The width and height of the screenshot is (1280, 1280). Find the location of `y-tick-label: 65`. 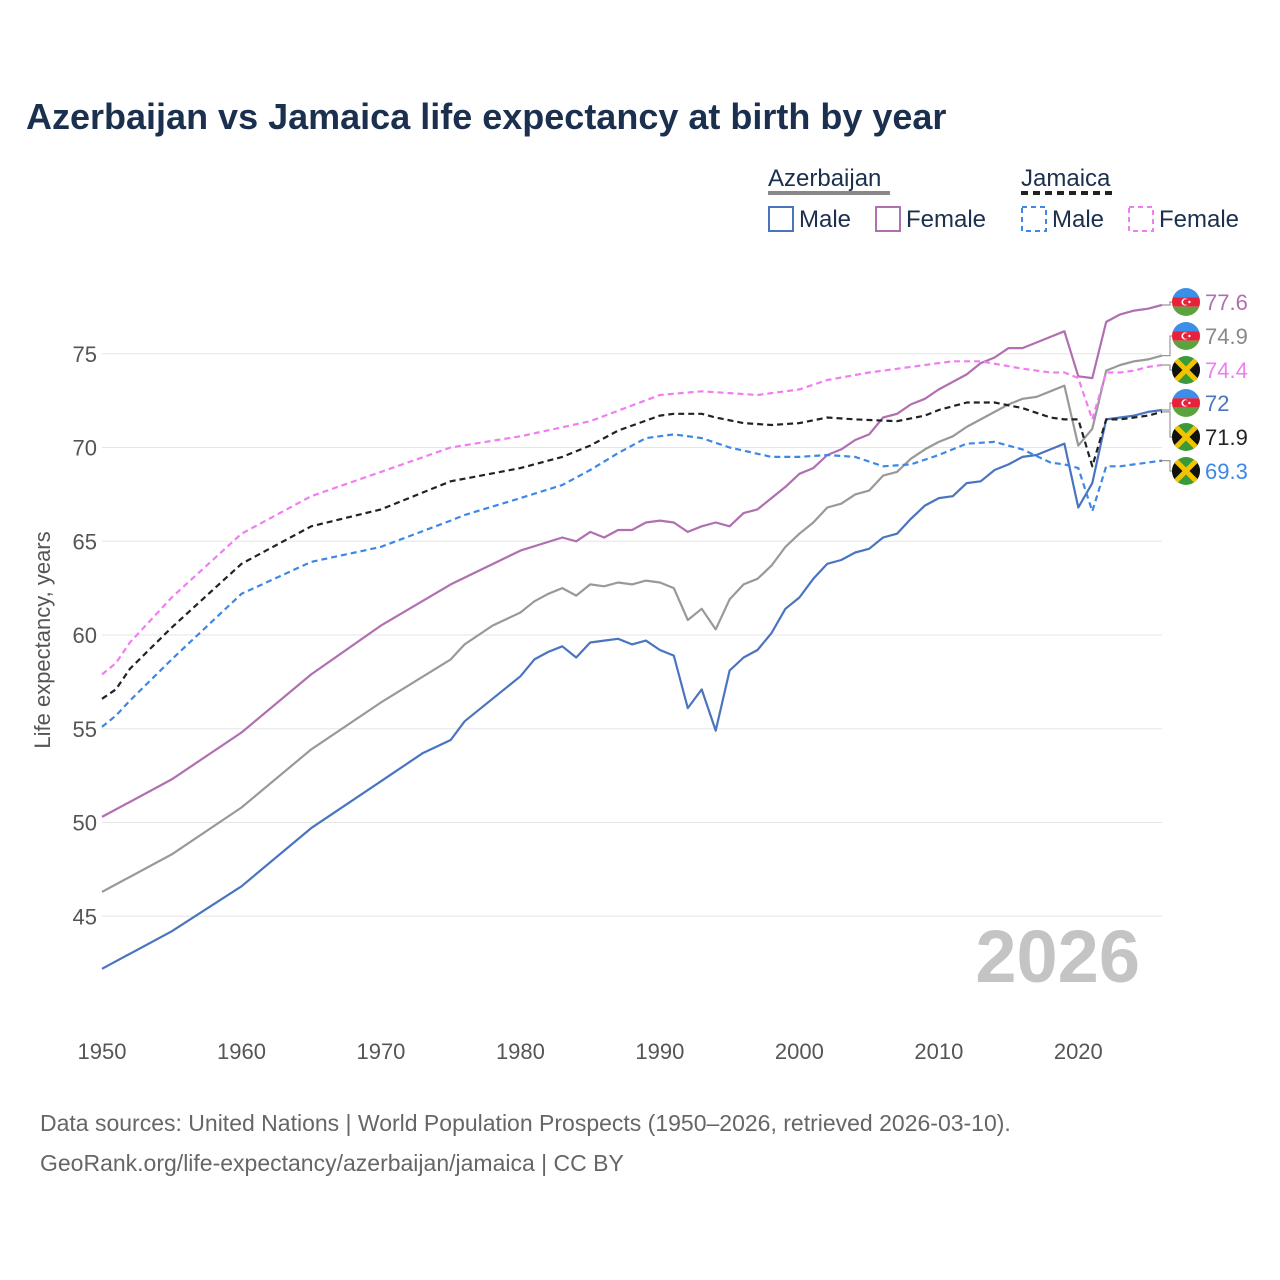

y-tick-label: 65 is located at coordinates (85, 541).